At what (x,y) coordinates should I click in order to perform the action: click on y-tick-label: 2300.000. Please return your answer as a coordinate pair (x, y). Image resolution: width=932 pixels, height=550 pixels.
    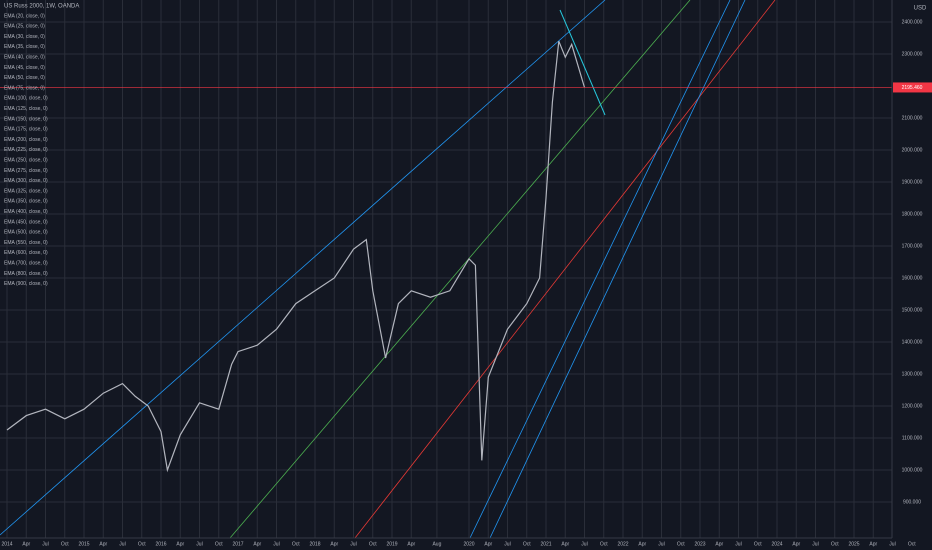
    Looking at the image, I should click on (912, 54).